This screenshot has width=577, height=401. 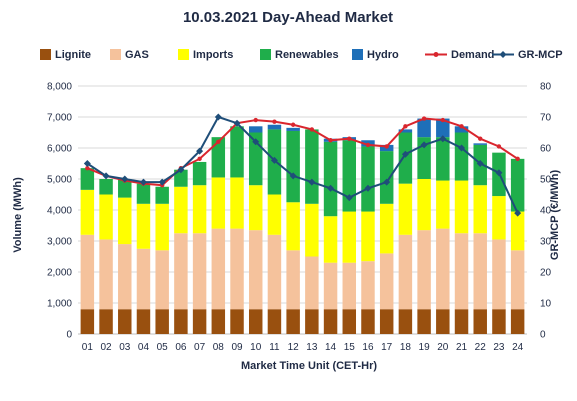 I want to click on y2-tick-label: 0, so click(x=543, y=335).